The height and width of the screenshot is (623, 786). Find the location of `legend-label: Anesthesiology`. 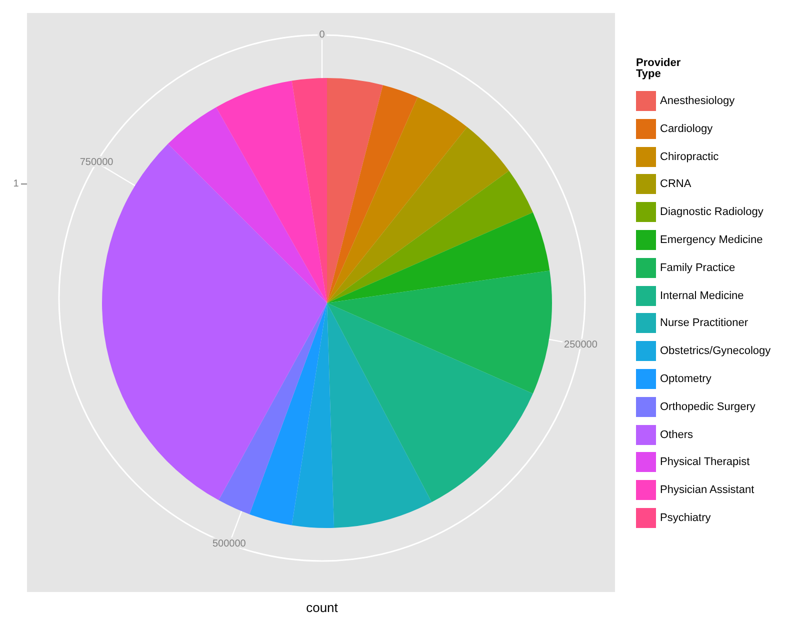

legend-label: Anesthesiology is located at coordinates (697, 101).